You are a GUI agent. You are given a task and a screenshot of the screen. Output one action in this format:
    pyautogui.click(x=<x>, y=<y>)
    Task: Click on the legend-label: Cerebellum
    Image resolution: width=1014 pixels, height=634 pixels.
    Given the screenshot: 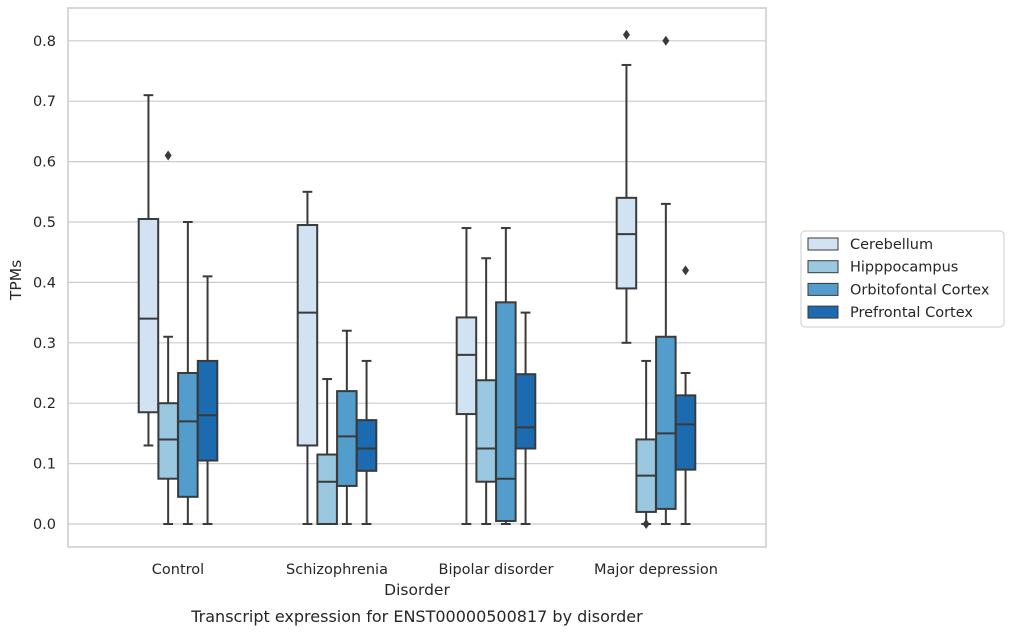 What is the action you would take?
    pyautogui.click(x=891, y=245)
    